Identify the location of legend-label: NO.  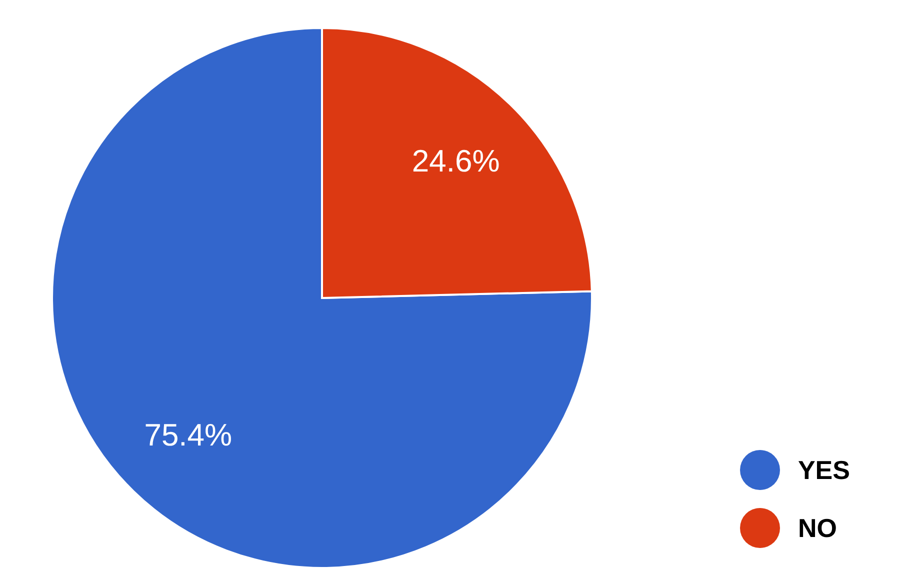
(817, 528).